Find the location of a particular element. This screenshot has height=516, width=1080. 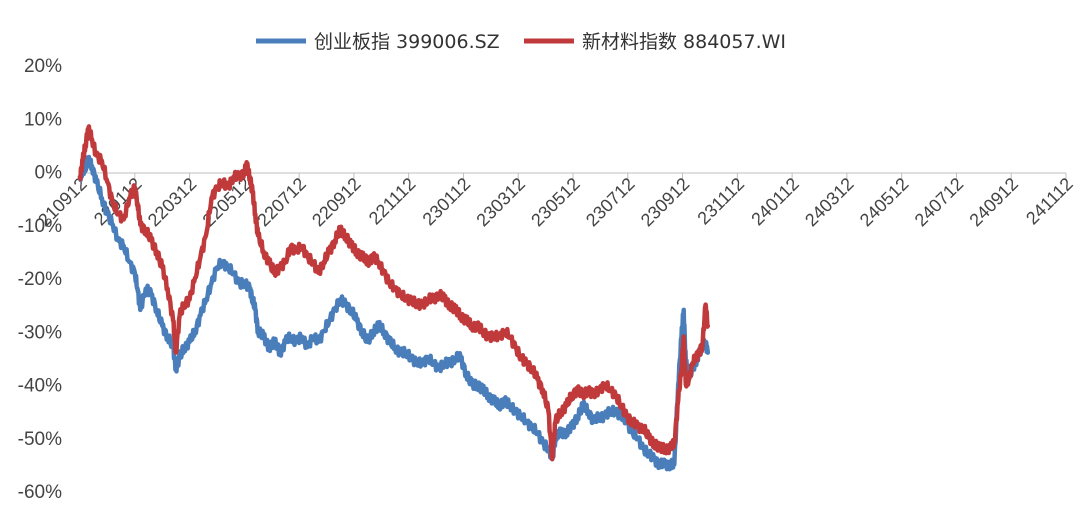

x-tick-label: 220912 is located at coordinates (336, 202).